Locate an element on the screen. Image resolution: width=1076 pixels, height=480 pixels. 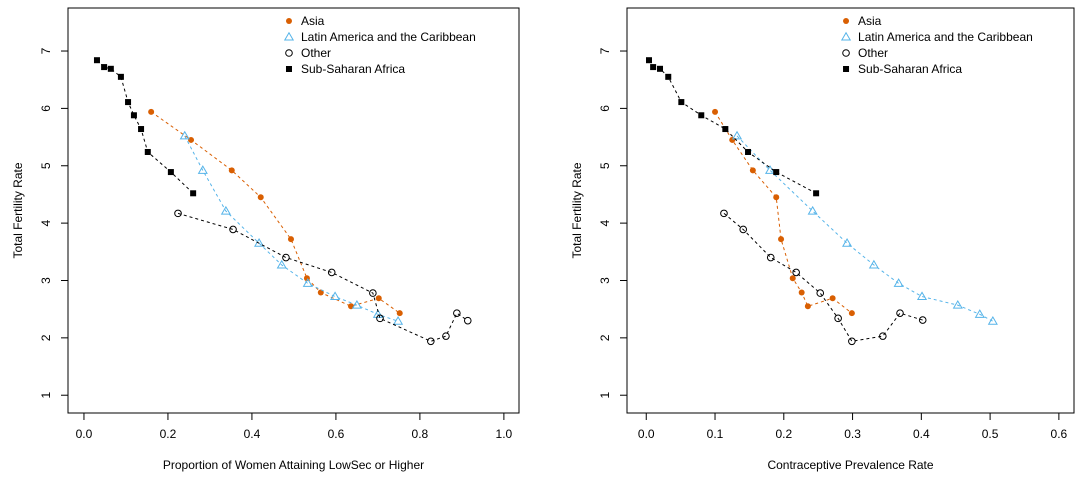
y-axis-label: Total Fertility Rate is located at coordinates (577, 210).